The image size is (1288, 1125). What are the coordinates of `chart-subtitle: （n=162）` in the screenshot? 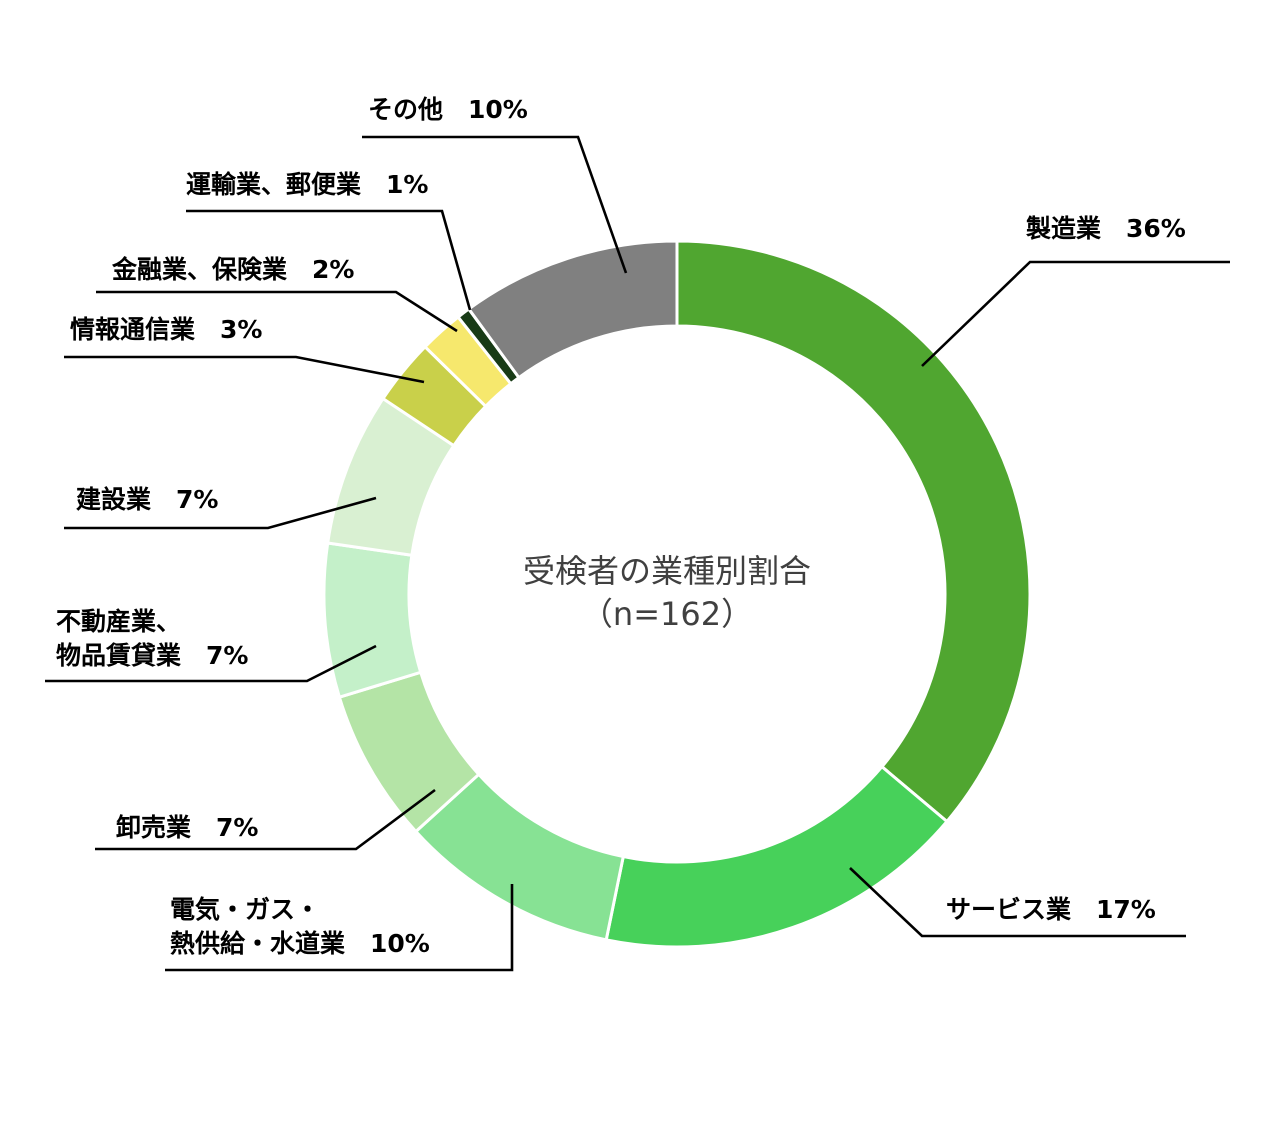 It's located at (667, 614).